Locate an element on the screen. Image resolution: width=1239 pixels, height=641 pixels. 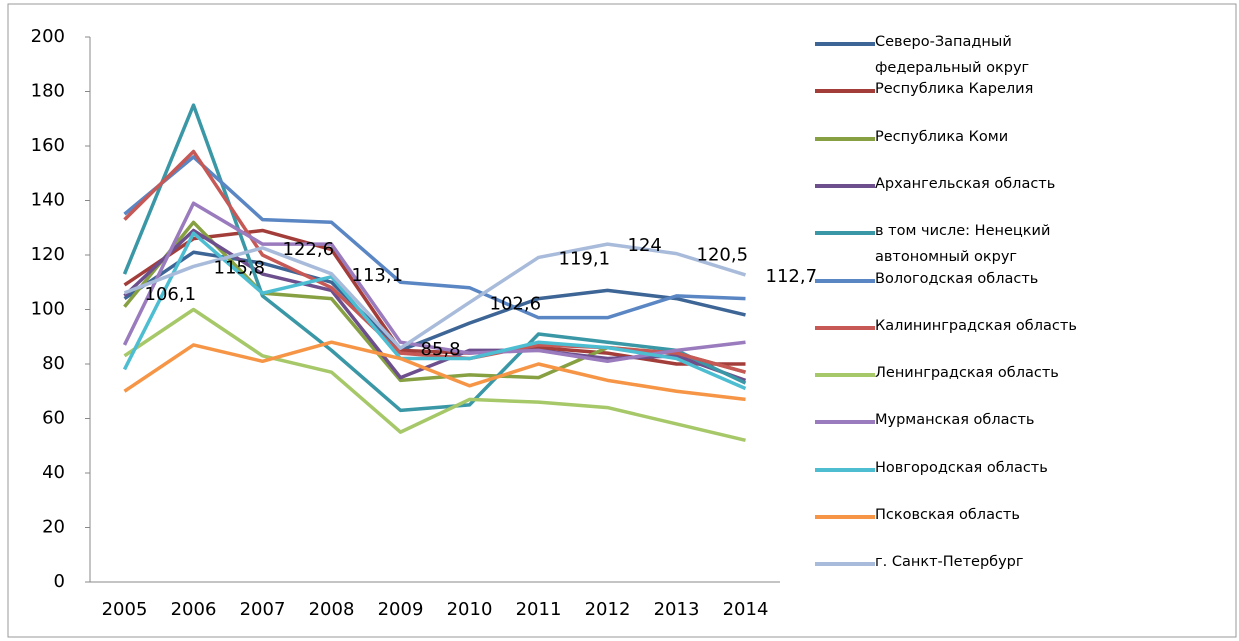
legend-item: Калининградская область is located at coordinates (955, 328).